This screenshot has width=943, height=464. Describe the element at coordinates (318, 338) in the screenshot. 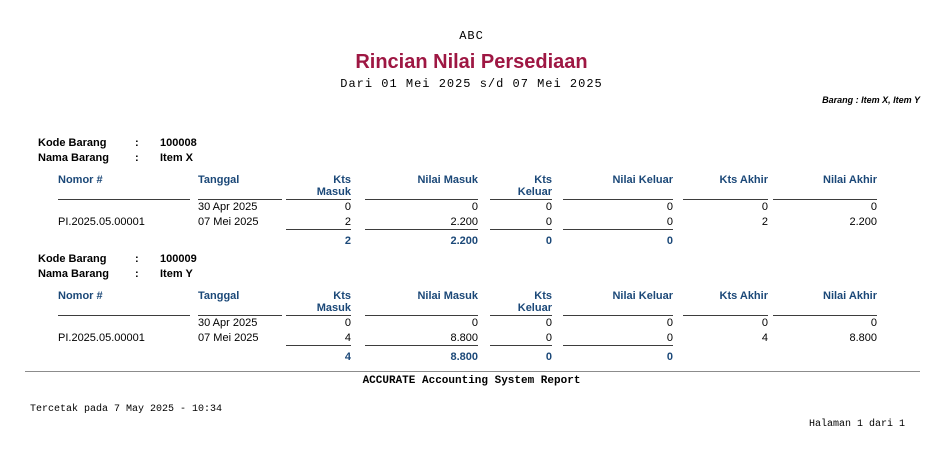

I see `cell-kts-masuk: 4` at that location.